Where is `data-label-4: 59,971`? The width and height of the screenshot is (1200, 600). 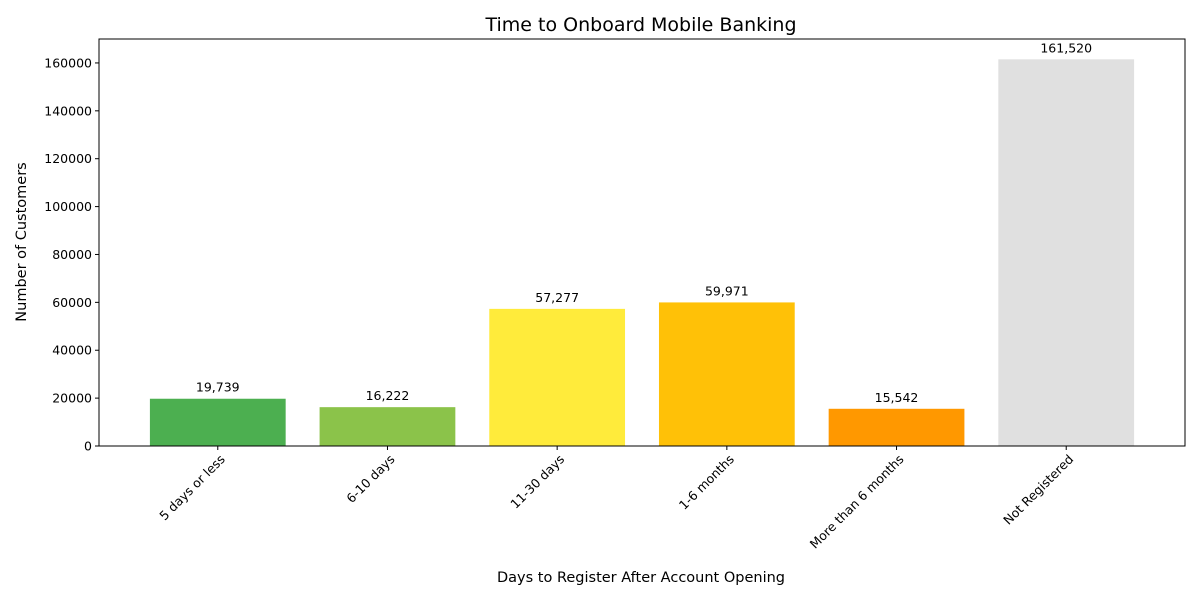
data-label-4: 59,971 is located at coordinates (727, 290).